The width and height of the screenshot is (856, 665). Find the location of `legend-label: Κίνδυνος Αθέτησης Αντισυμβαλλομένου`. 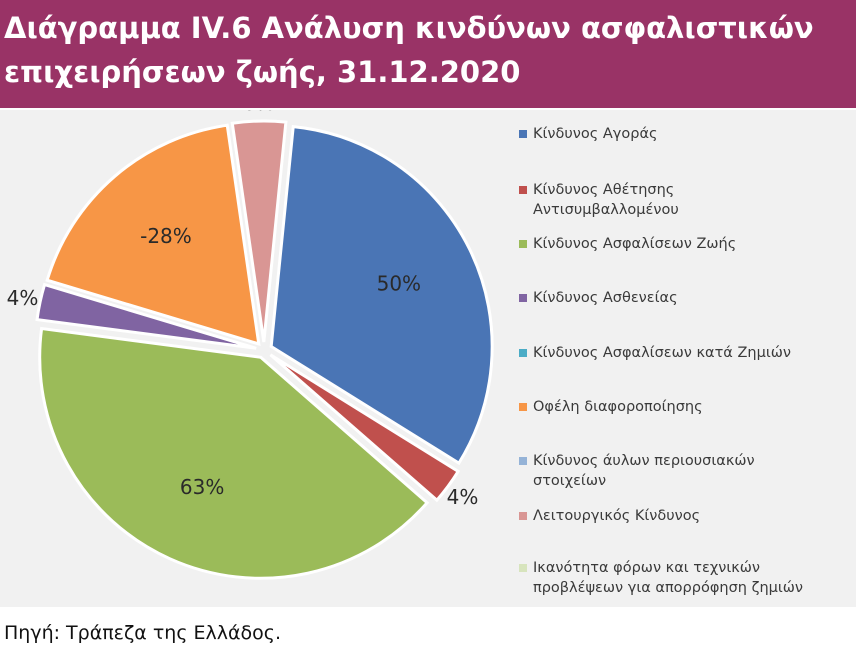

legend-label: Κίνδυνος Αθέτησης Αντισυμβαλλομένου is located at coordinates (606, 200).